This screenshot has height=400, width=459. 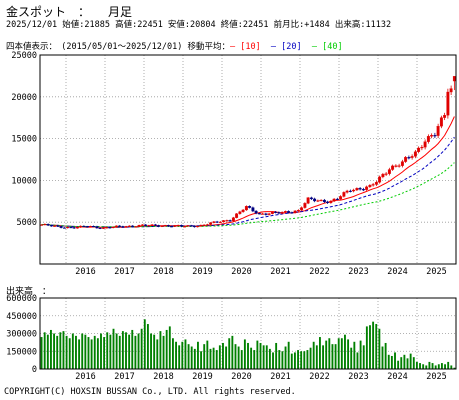 I want to click on volume-x-tick-label: 2018, so click(x=163, y=377).